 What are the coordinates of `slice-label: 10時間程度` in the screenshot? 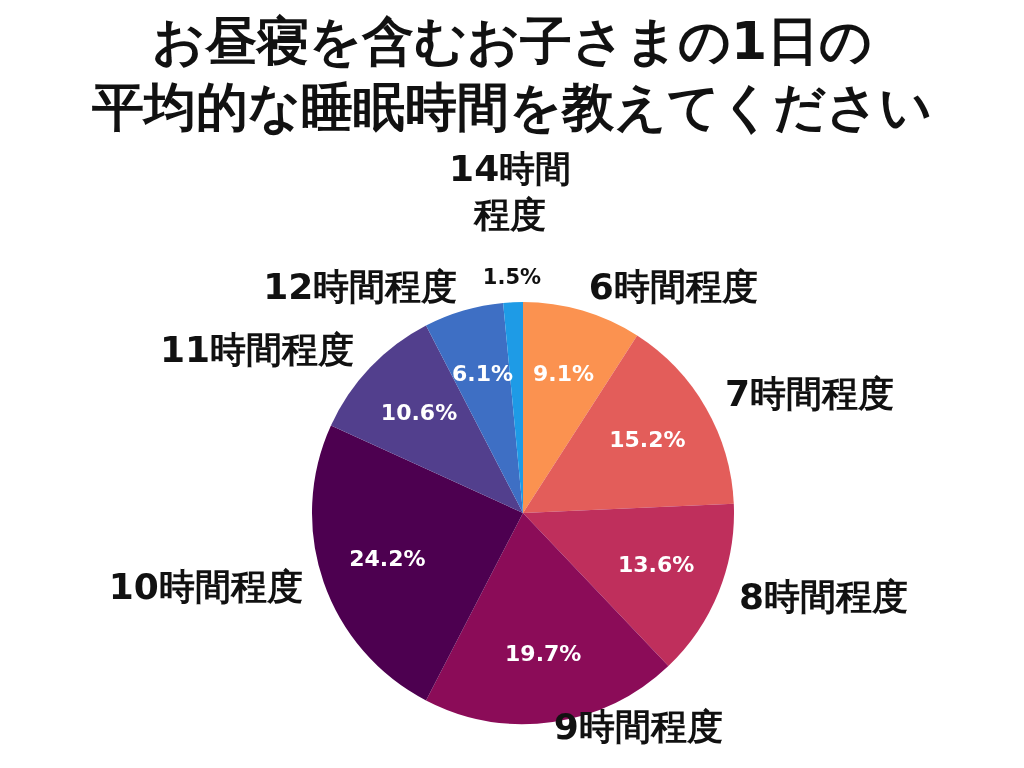 It's located at (205, 586).